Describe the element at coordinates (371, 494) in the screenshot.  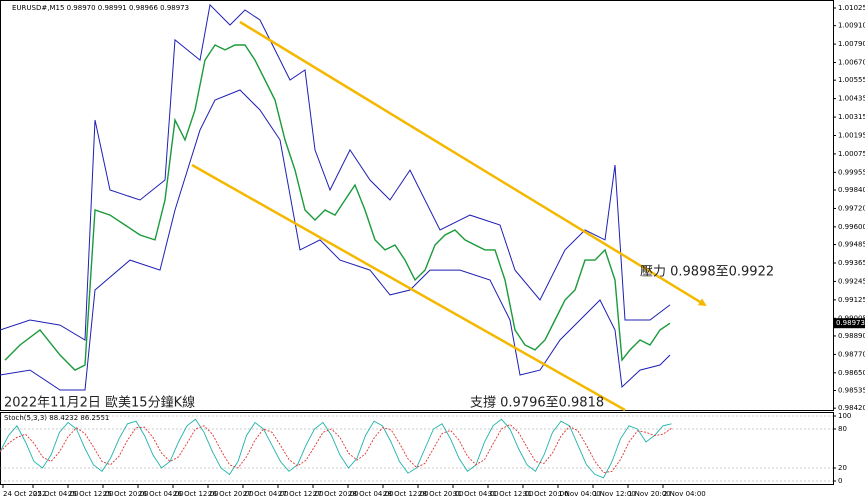
I see `x-tick-label: 28 Oct 04:00` at that location.